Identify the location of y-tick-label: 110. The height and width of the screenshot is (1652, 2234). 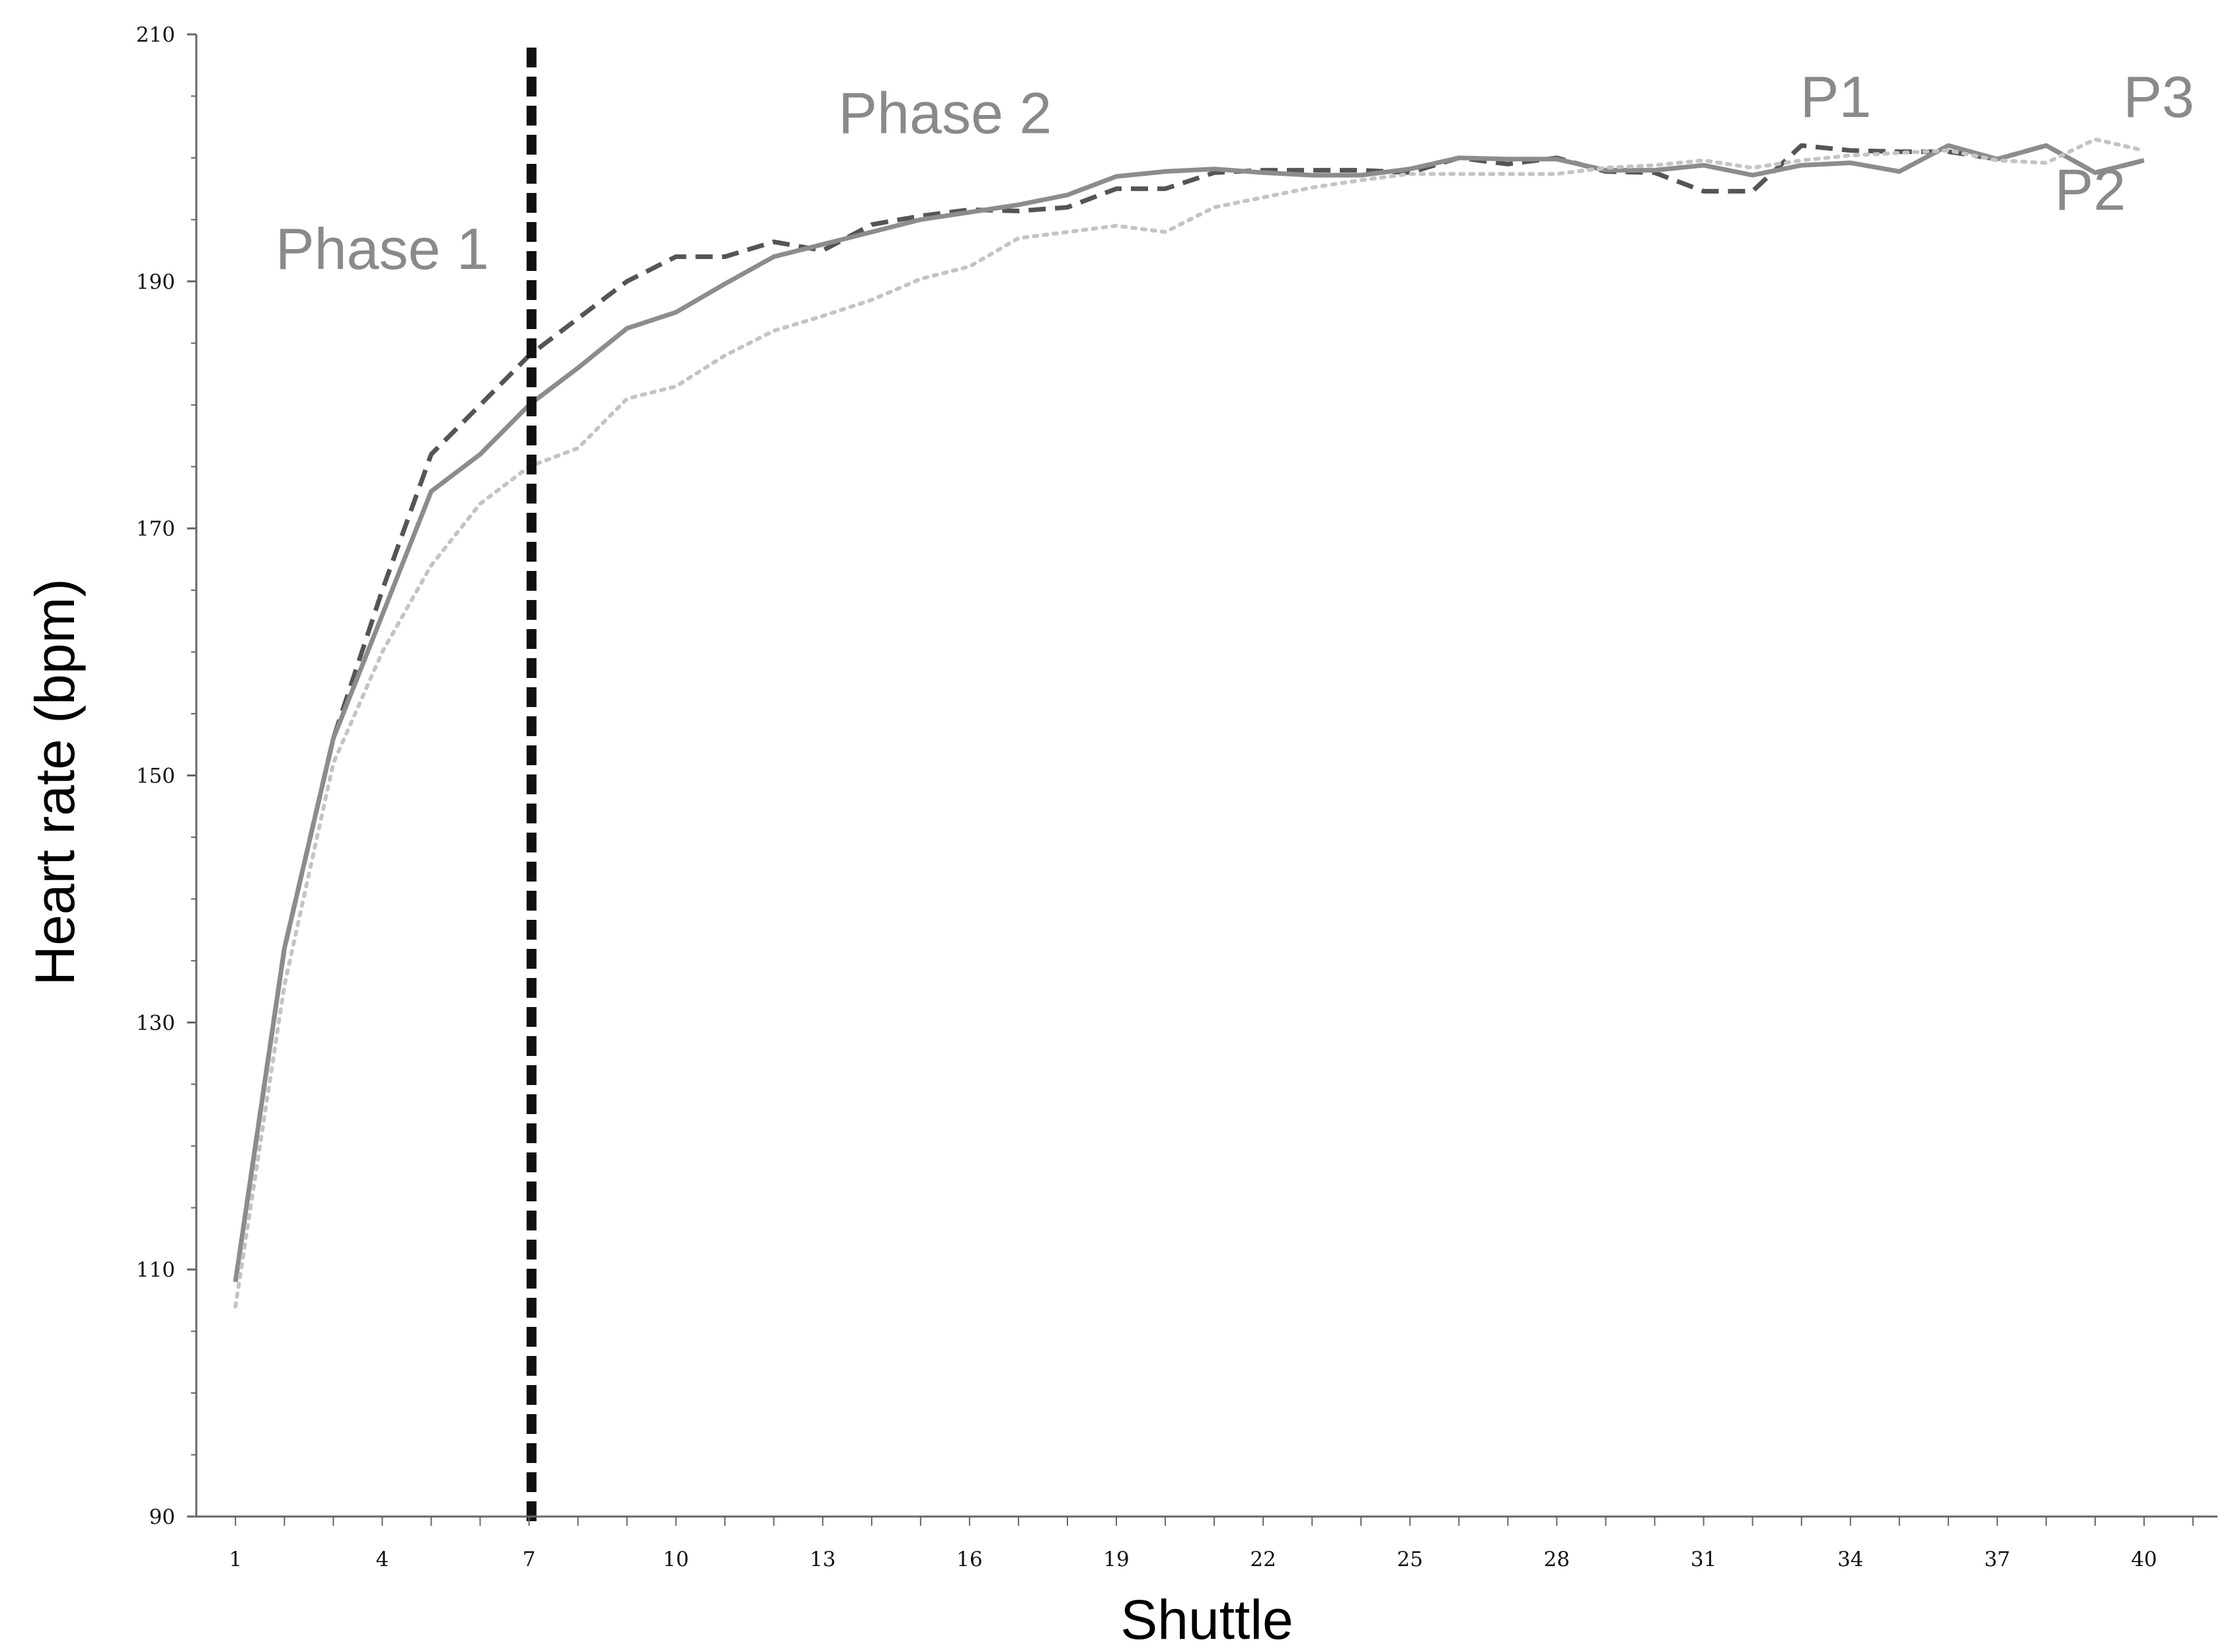
(156, 1270).